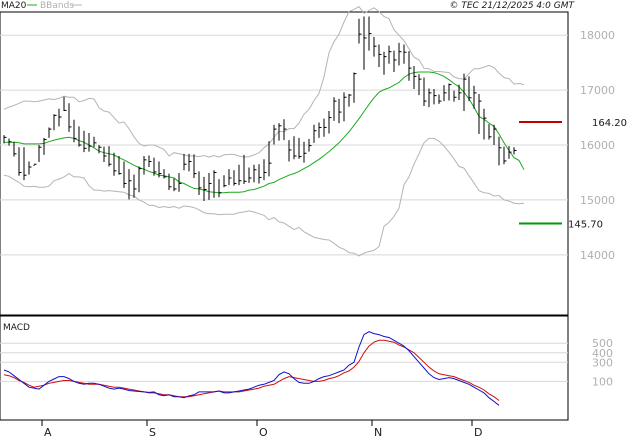 The width and height of the screenshot is (627, 440). Describe the element at coordinates (573, 174) in the screenshot. I see `price-levels: 164.20 145.70` at that location.